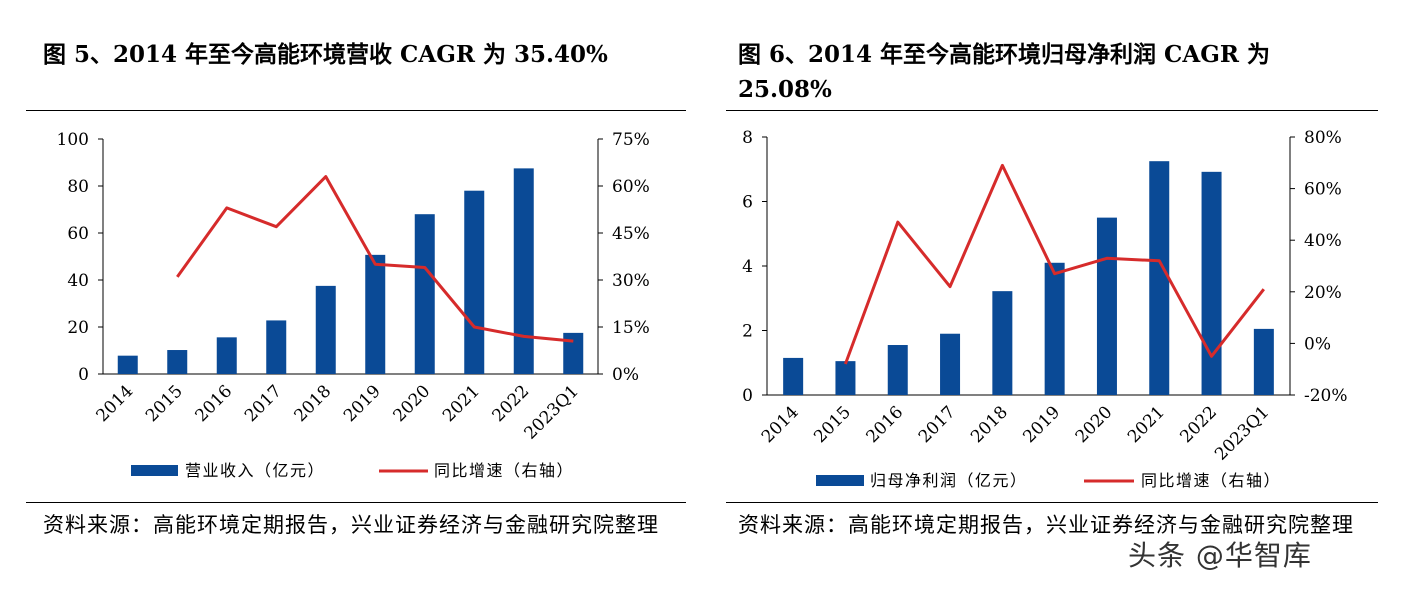 The width and height of the screenshot is (1401, 591). What do you see at coordinates (1323, 138) in the screenshot?
I see `right-tick-label: 80%` at bounding box center [1323, 138].